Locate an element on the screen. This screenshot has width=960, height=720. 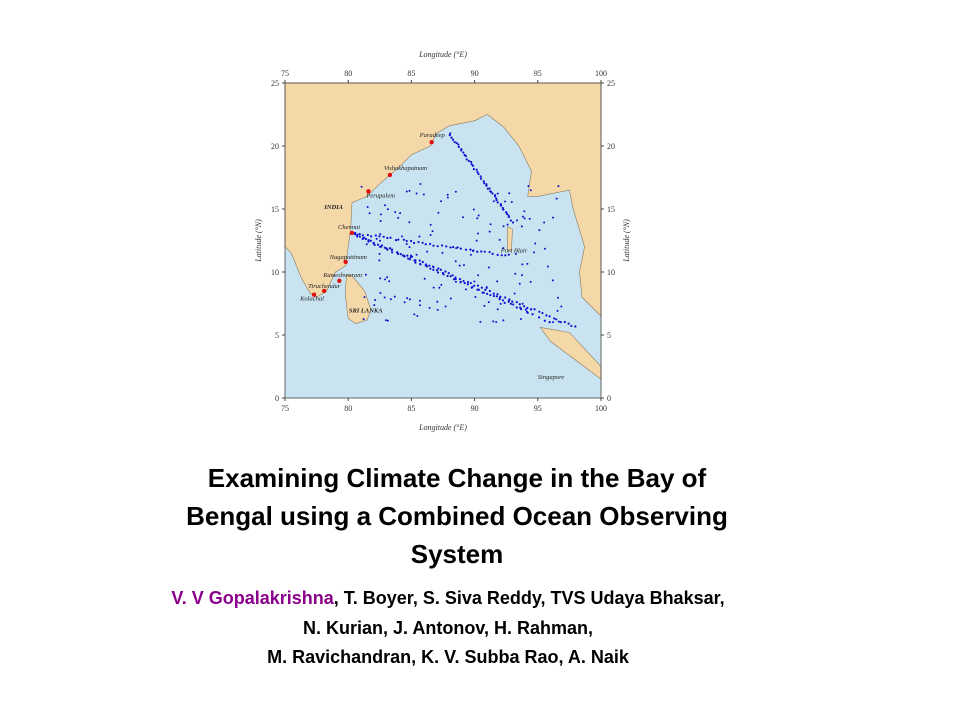
place-label: Singapore is located at coordinates (551, 377).